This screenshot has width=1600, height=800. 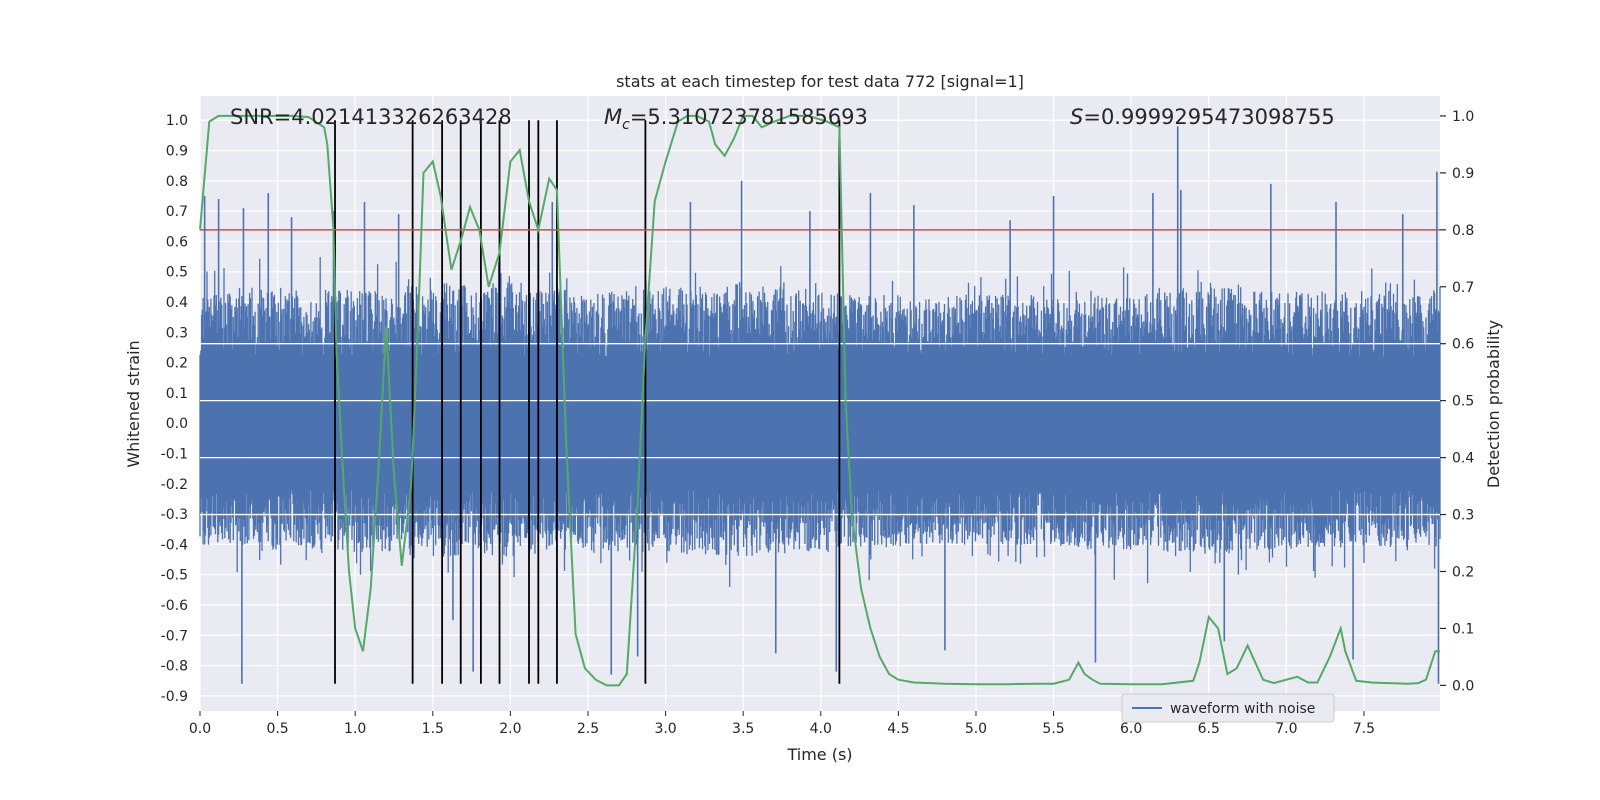 I want to click on y-tick-right-label: 0.2, so click(x=1463, y=572).